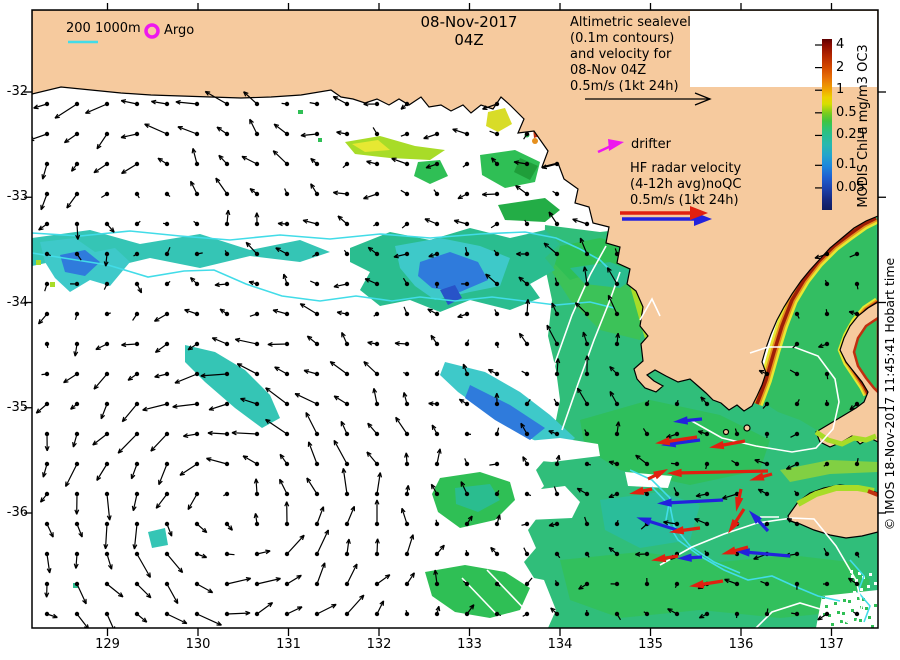  I want to click on hf-radar-vectors, so click(710, 502).